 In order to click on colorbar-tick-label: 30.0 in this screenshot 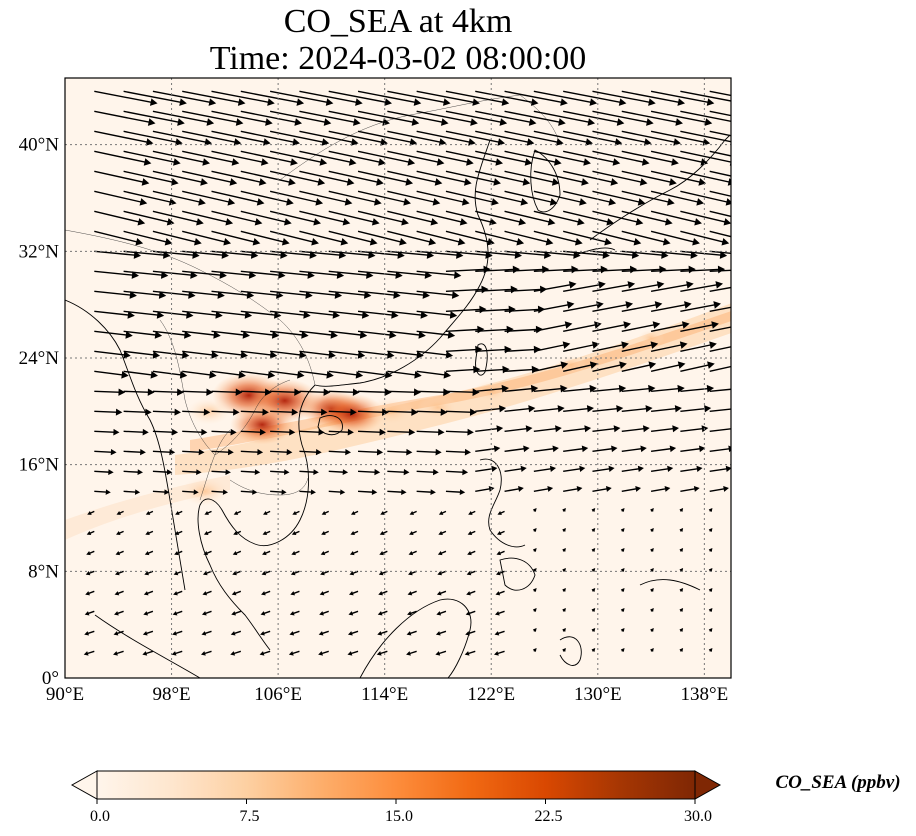, I will do `click(698, 816)`.